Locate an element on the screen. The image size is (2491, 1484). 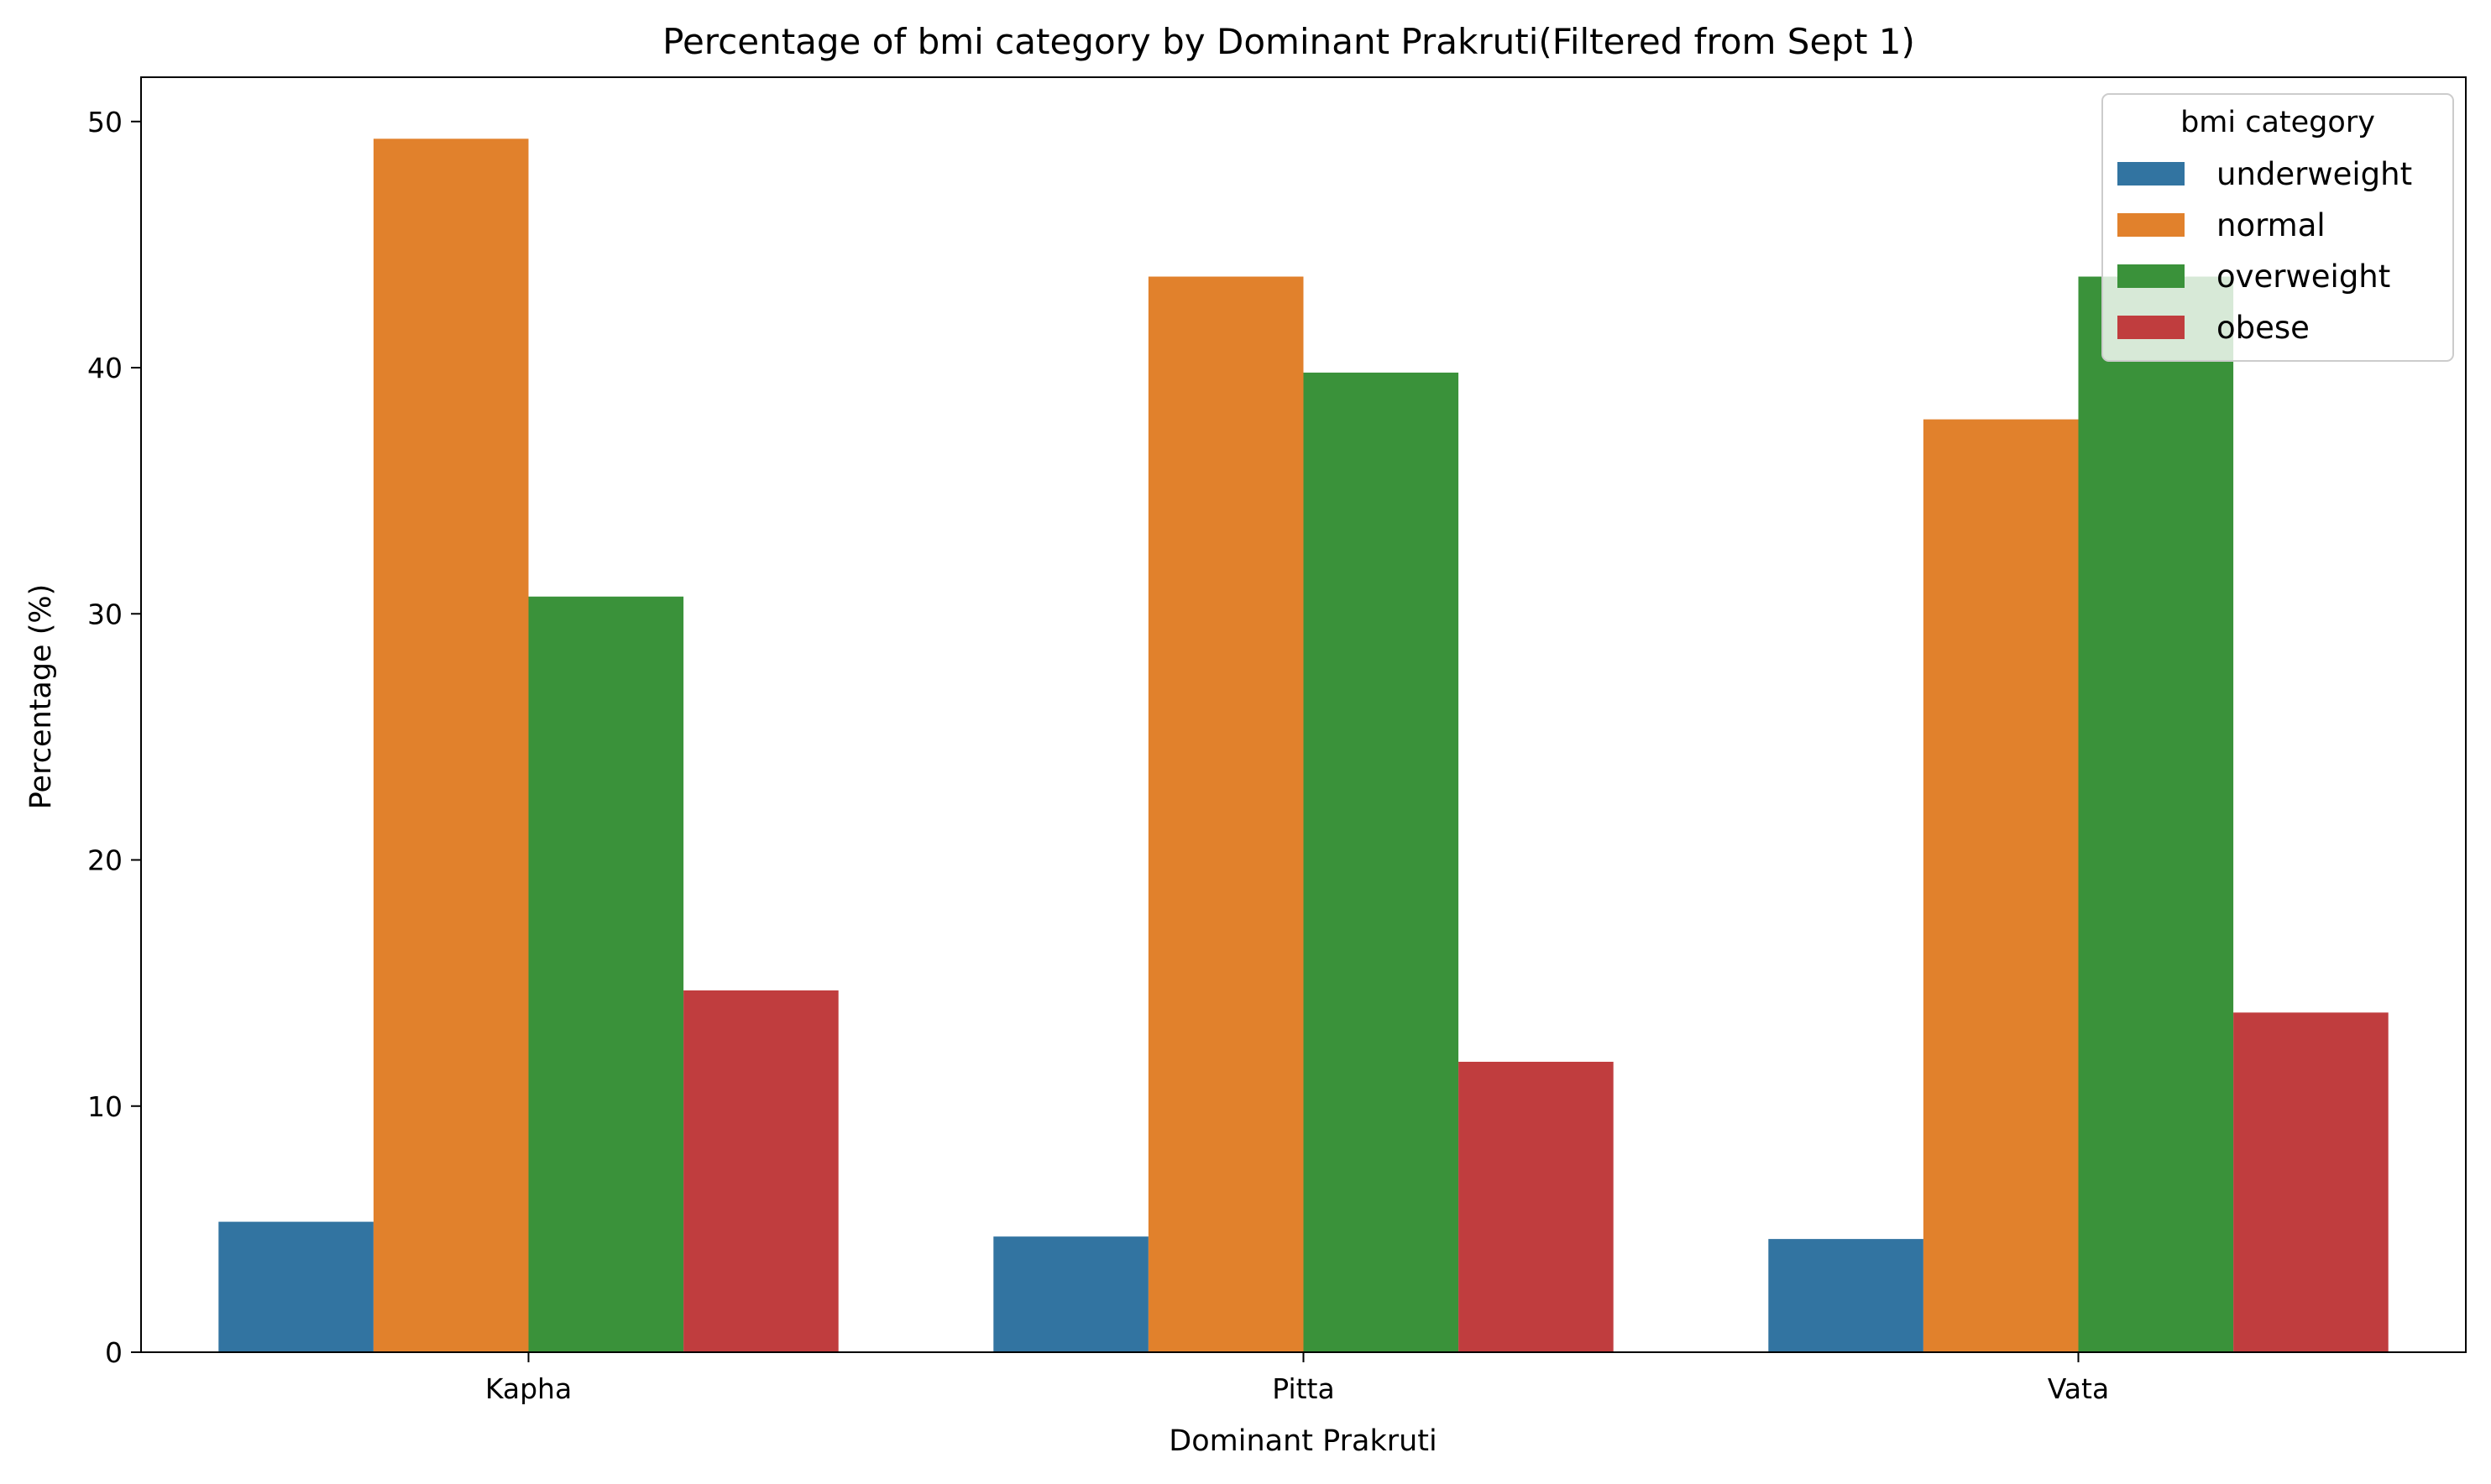
legend-swatch-normal is located at coordinates (2151, 225).